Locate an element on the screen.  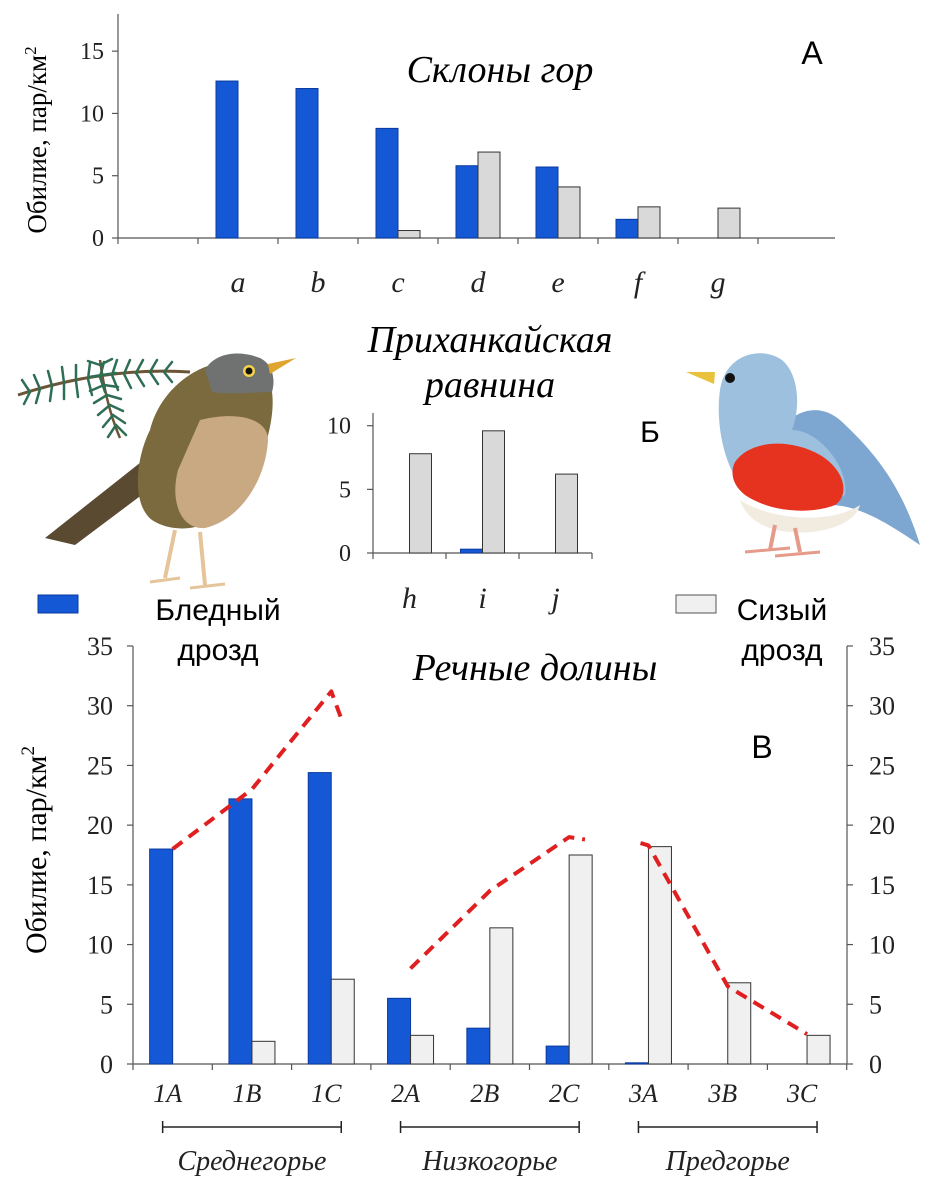
chart-a-ytick-label: 15 is located at coordinates (92, 52).